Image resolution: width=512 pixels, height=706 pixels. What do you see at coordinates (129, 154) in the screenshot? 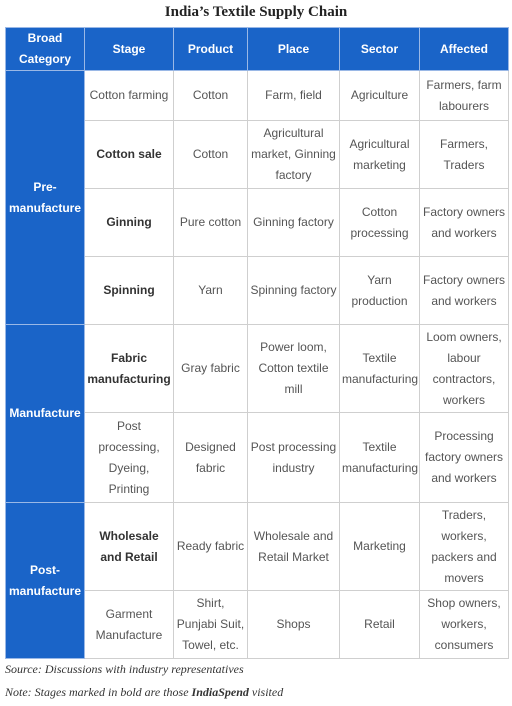
I see `stage-cell: Cotton sale` at bounding box center [129, 154].